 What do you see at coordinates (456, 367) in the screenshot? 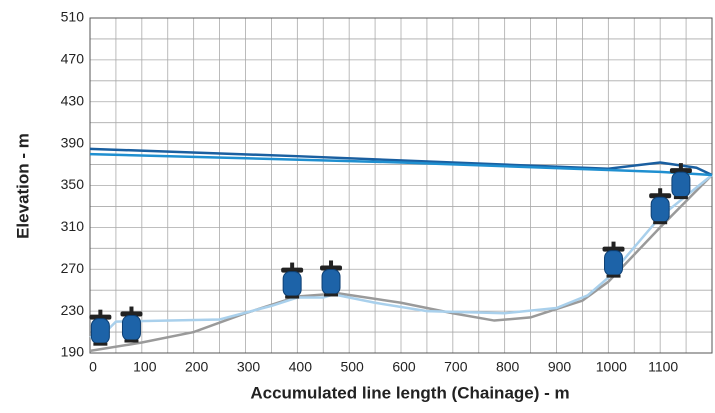
I see `x-tick-label: 700` at bounding box center [456, 367].